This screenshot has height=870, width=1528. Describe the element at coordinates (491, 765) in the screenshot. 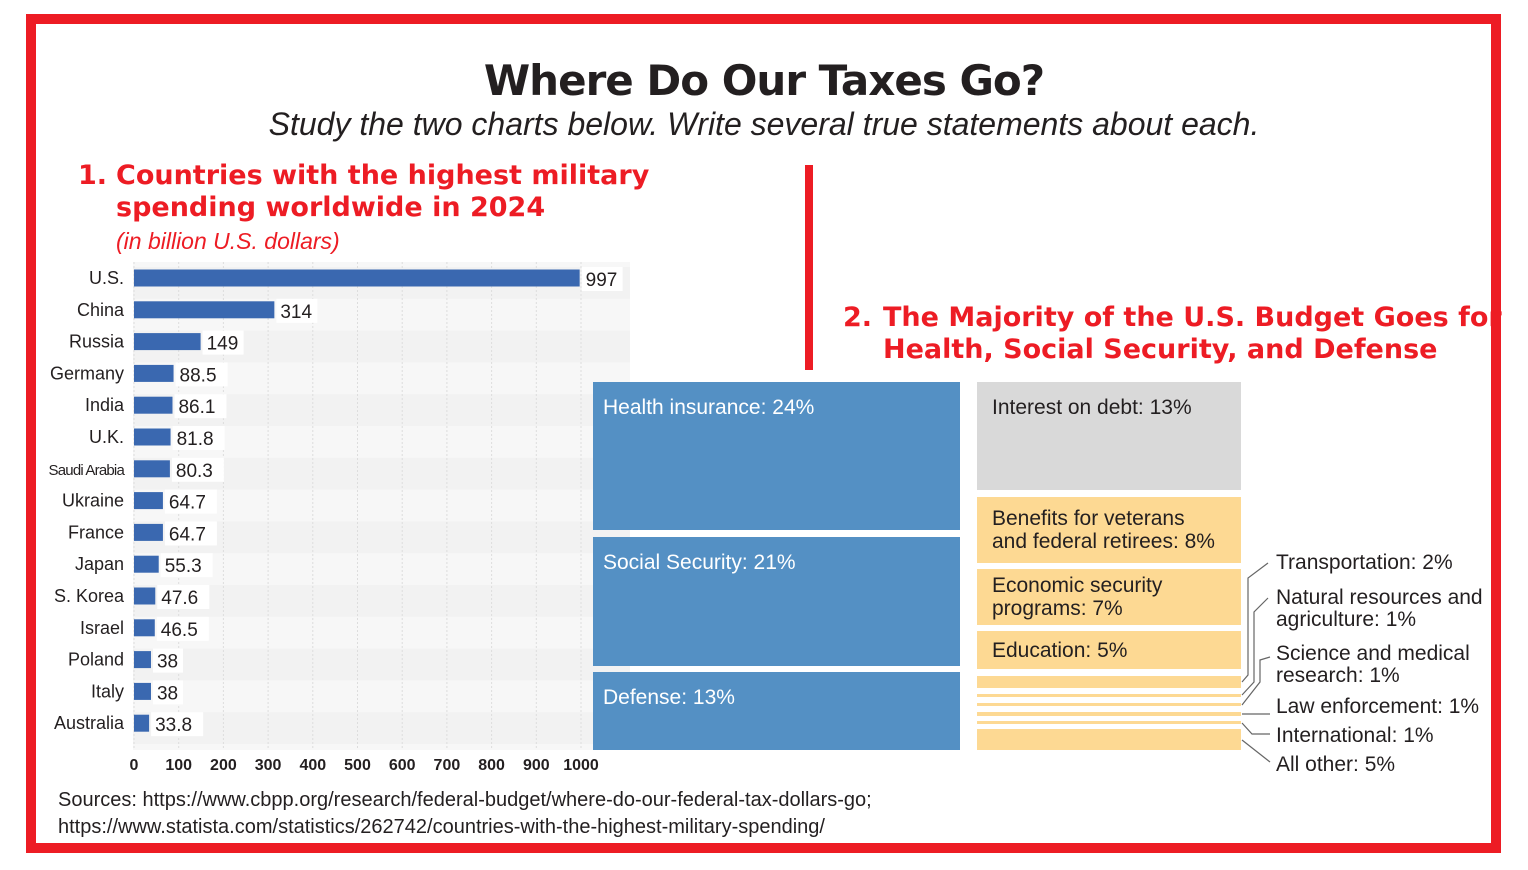

I see `x-tick-label: 800` at that location.